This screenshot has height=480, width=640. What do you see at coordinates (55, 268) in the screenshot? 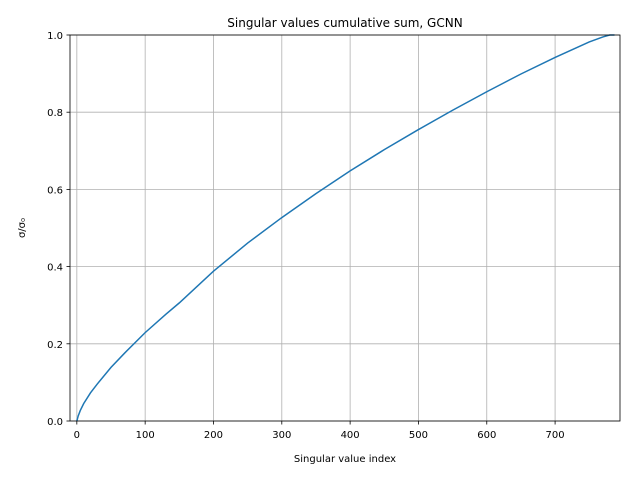
I see `y-tick-label: 0.4` at bounding box center [55, 268].